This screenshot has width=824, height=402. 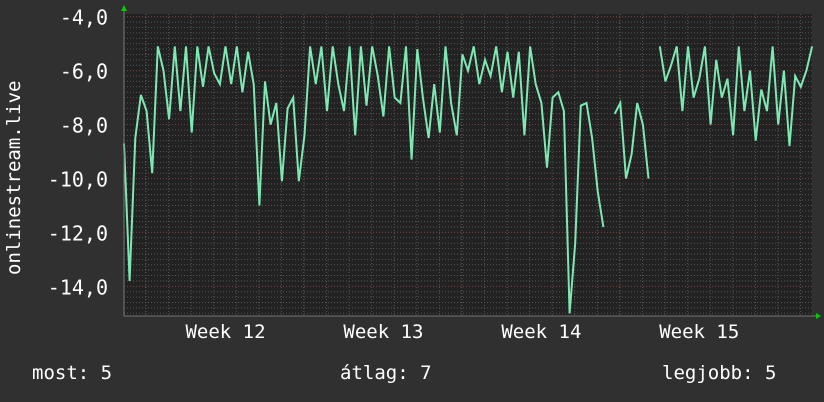 What do you see at coordinates (225, 332) in the screenshot?
I see `x-tick-label: Week 12` at bounding box center [225, 332].